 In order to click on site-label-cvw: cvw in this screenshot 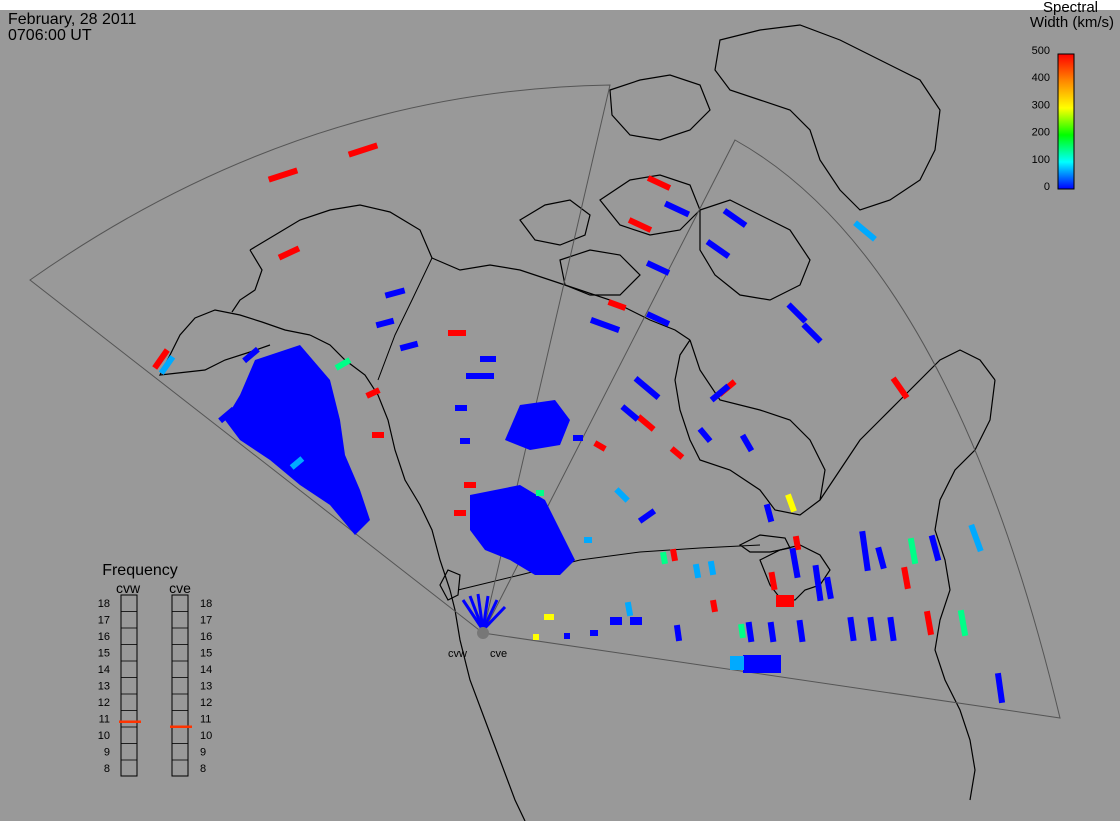, I will do `click(457, 654)`.